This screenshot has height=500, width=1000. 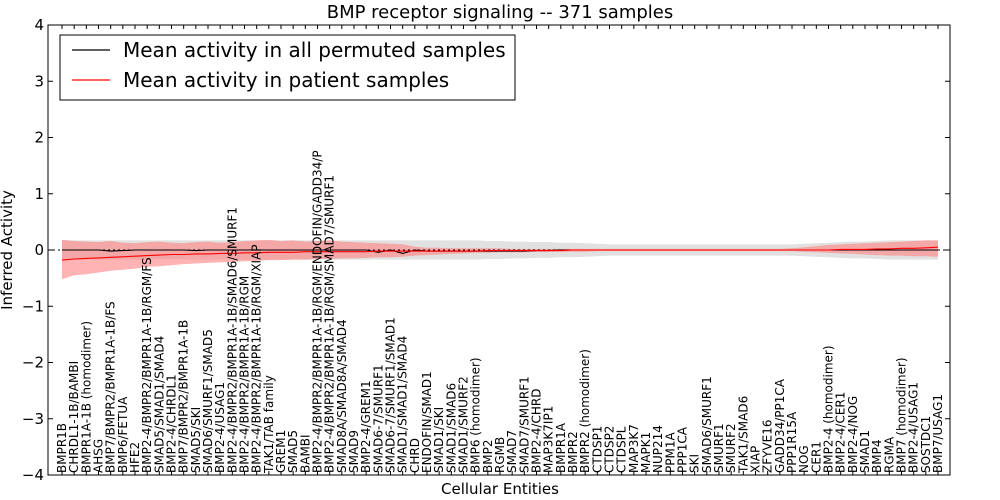 What do you see at coordinates (476, 415) in the screenshot?
I see `category-label: BMP6 (homodimer)` at bounding box center [476, 415].